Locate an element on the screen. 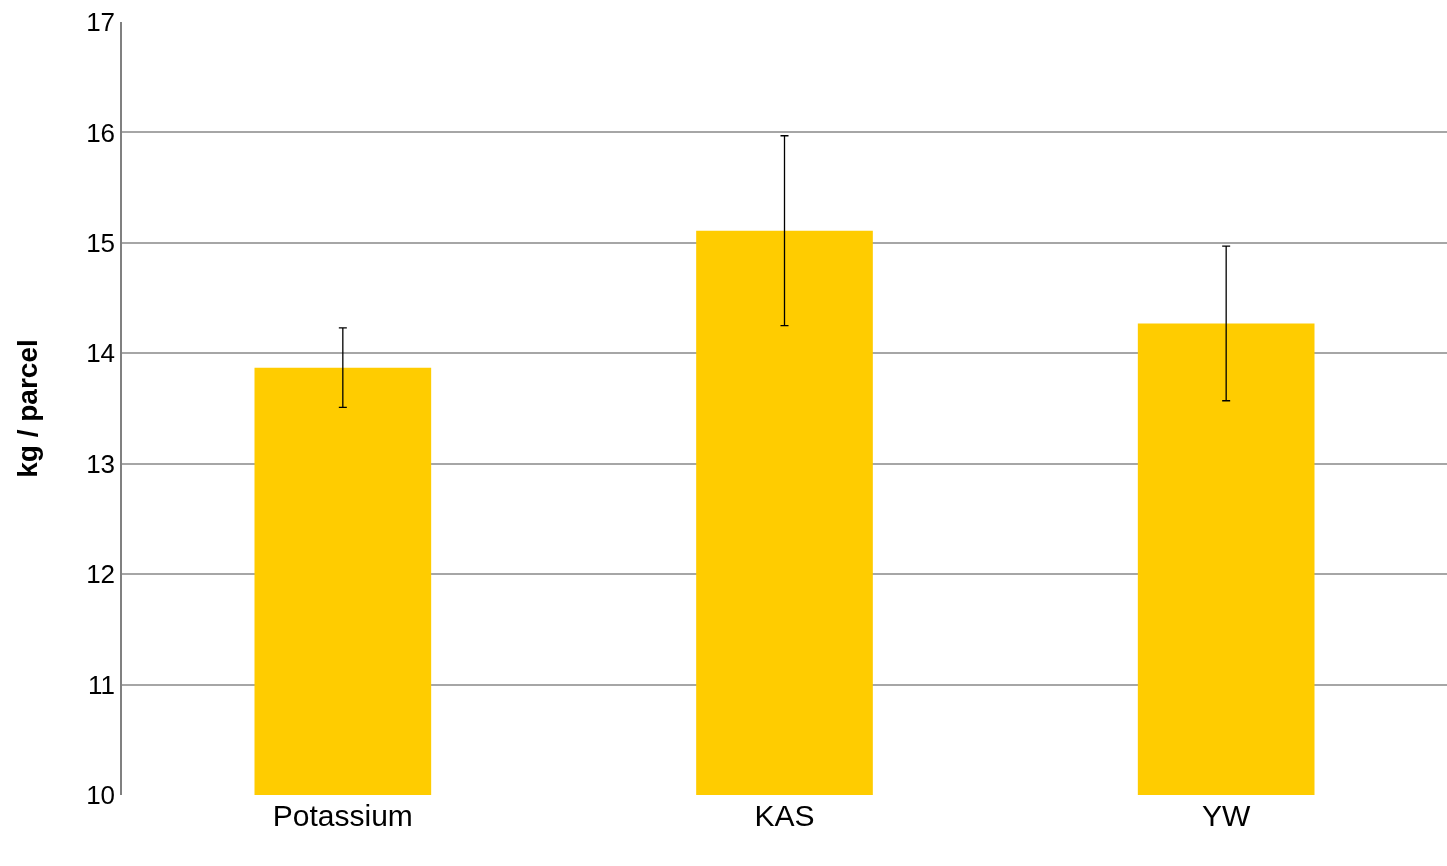  x-tick-label: YW is located at coordinates (1227, 815).